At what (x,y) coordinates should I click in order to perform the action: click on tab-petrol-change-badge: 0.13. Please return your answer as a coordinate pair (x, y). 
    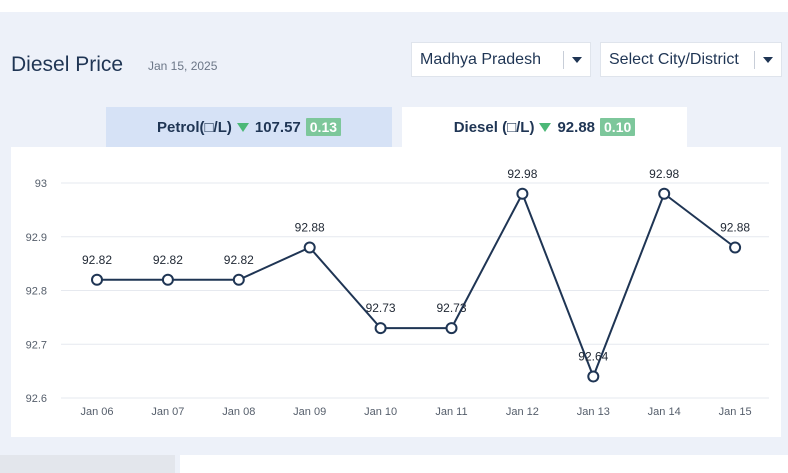
    Looking at the image, I should click on (323, 127).